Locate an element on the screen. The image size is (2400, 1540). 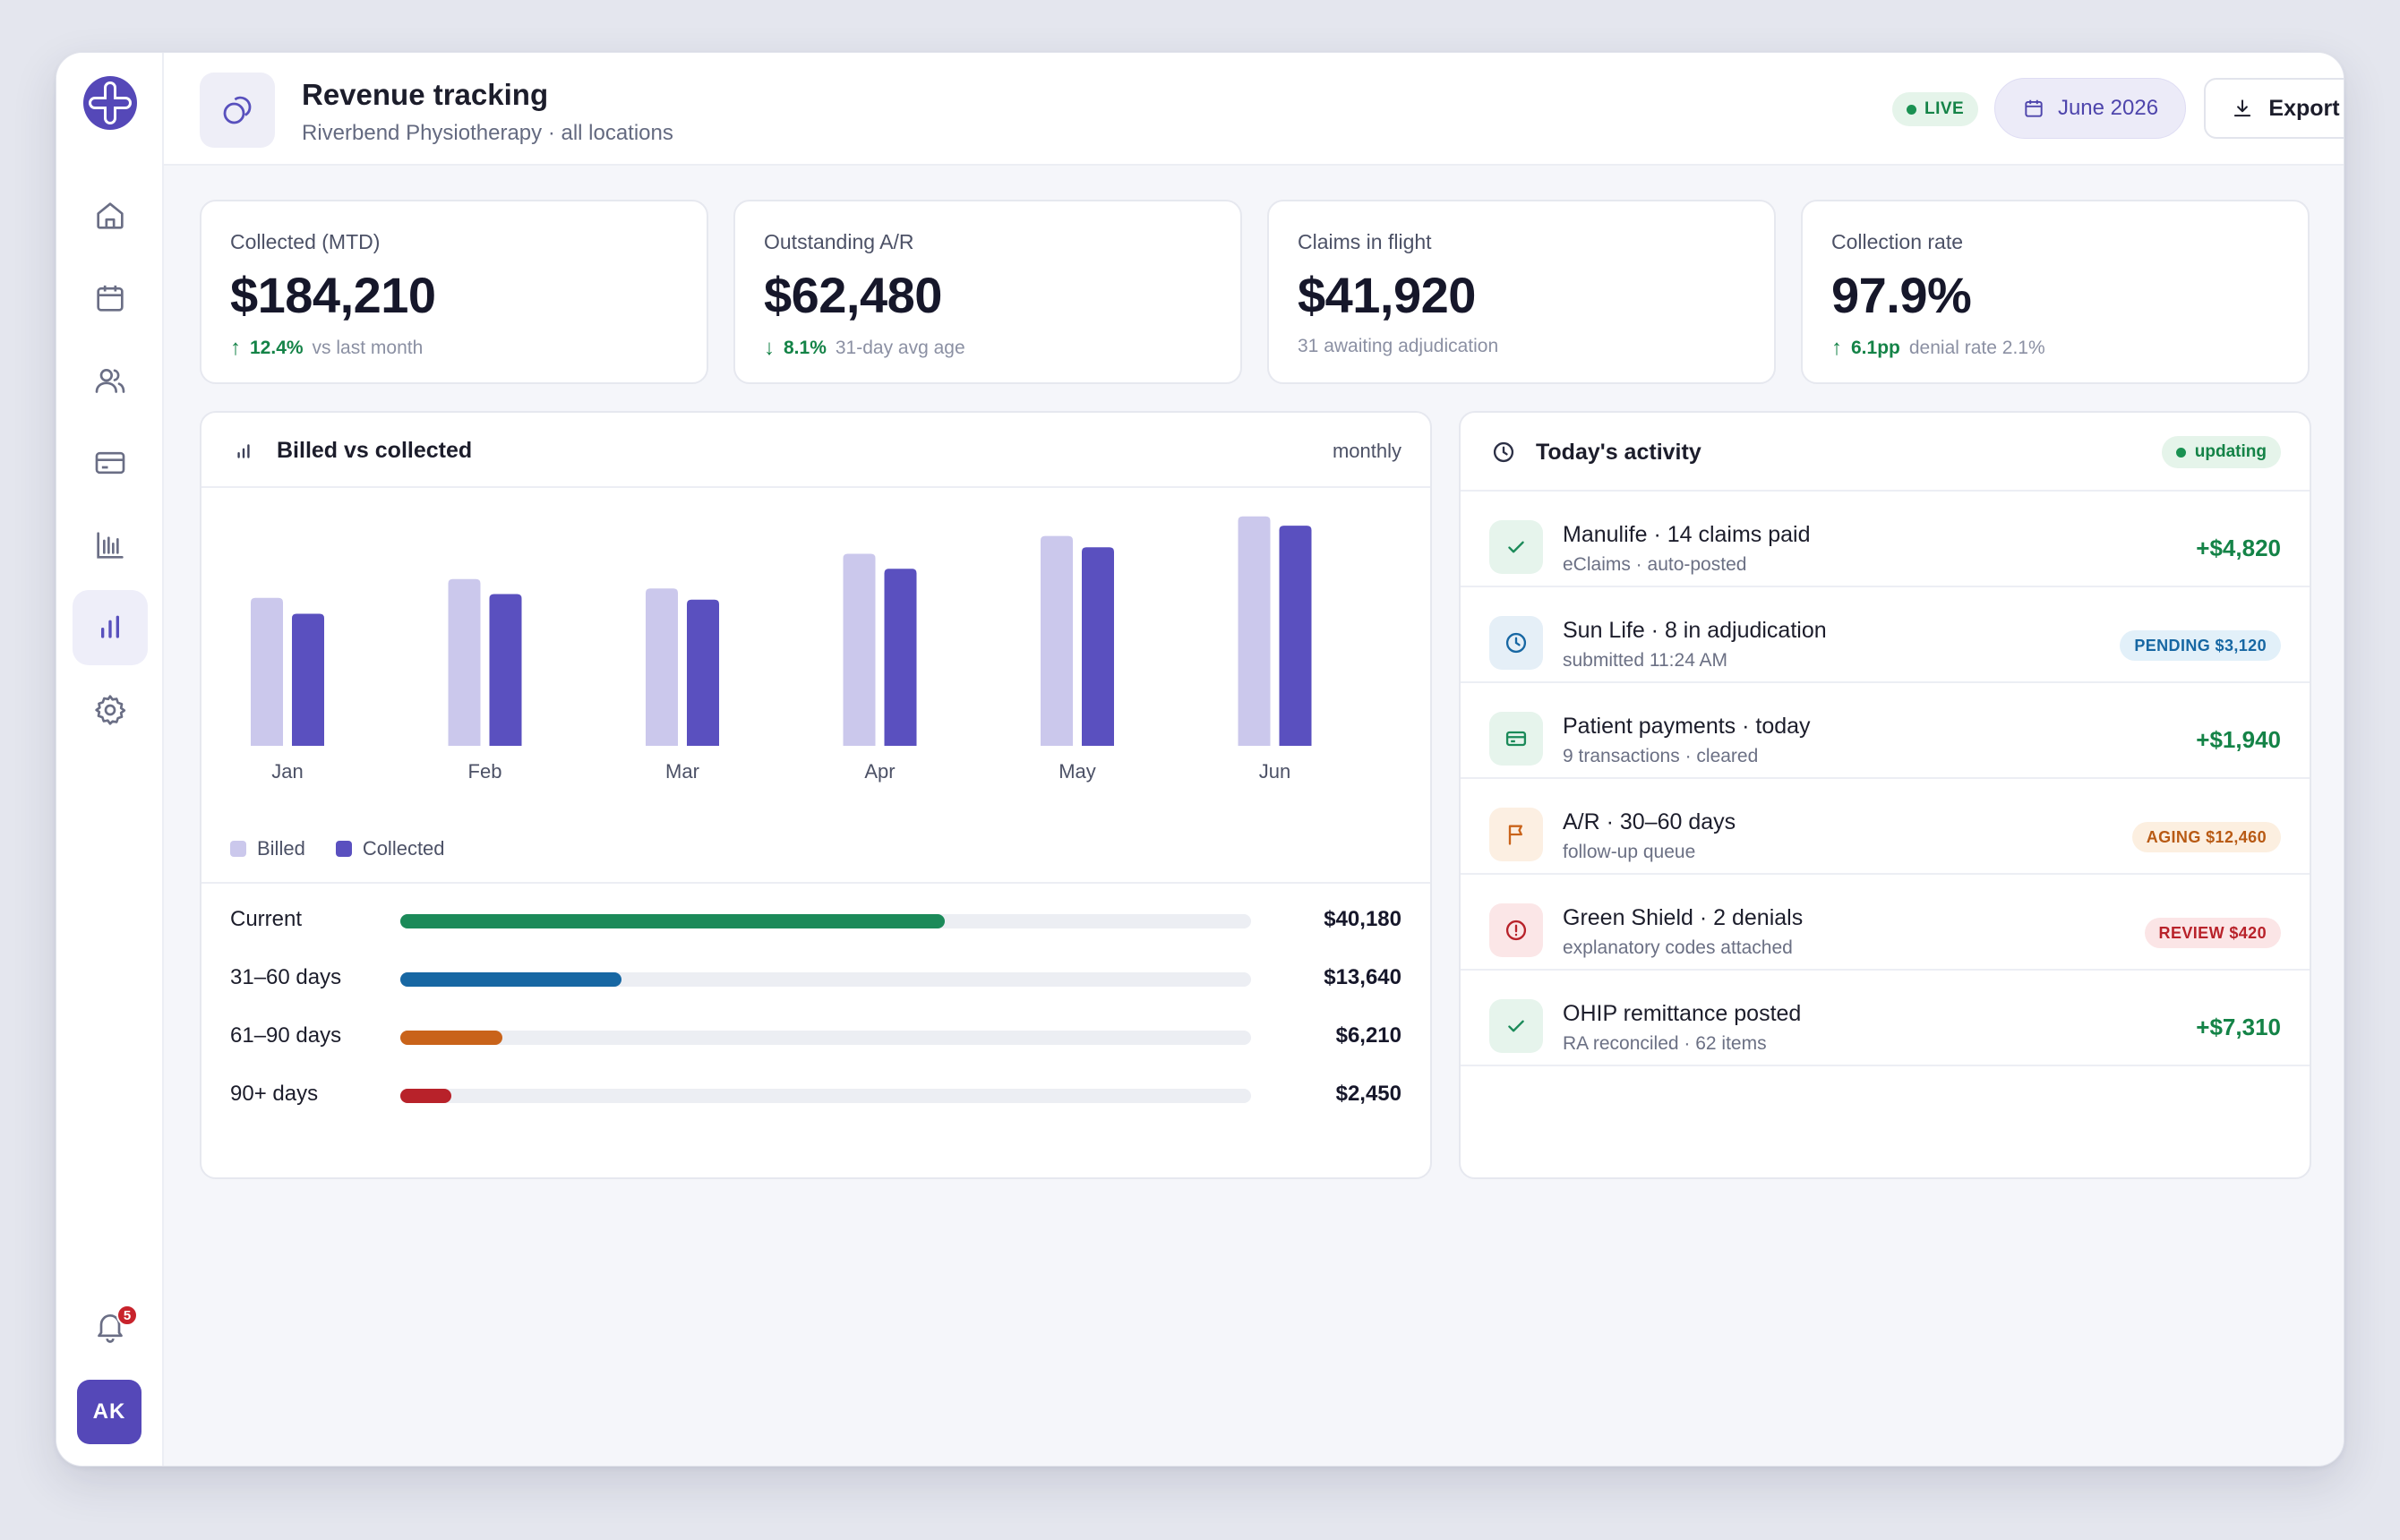
kpi-value: 97.9% is located at coordinates (1901, 295).